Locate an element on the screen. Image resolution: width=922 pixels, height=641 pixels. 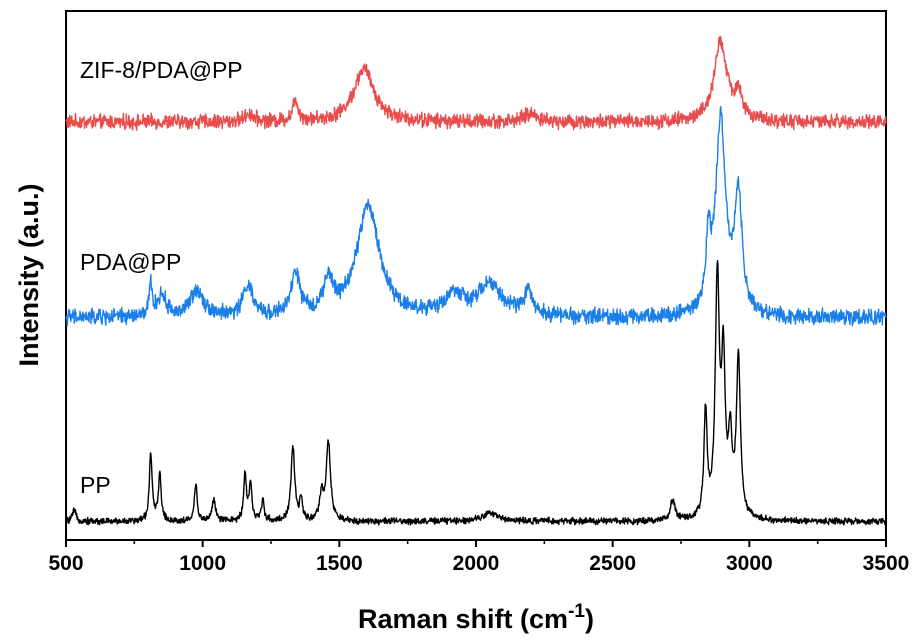
series-line-zif-8-pda-pp is located at coordinates (476, 83).